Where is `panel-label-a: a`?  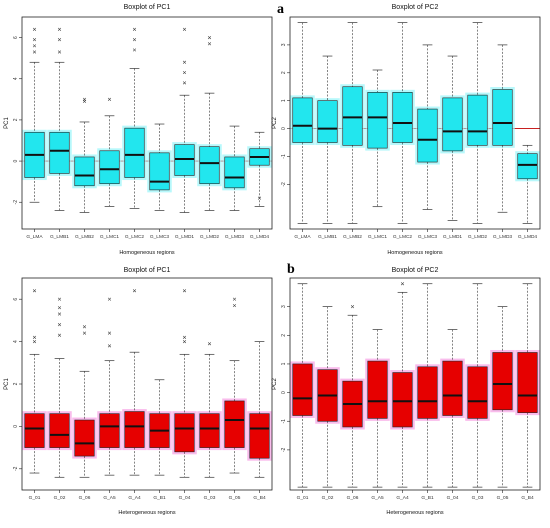
panel-label-a: a is located at coordinates (280, 9).